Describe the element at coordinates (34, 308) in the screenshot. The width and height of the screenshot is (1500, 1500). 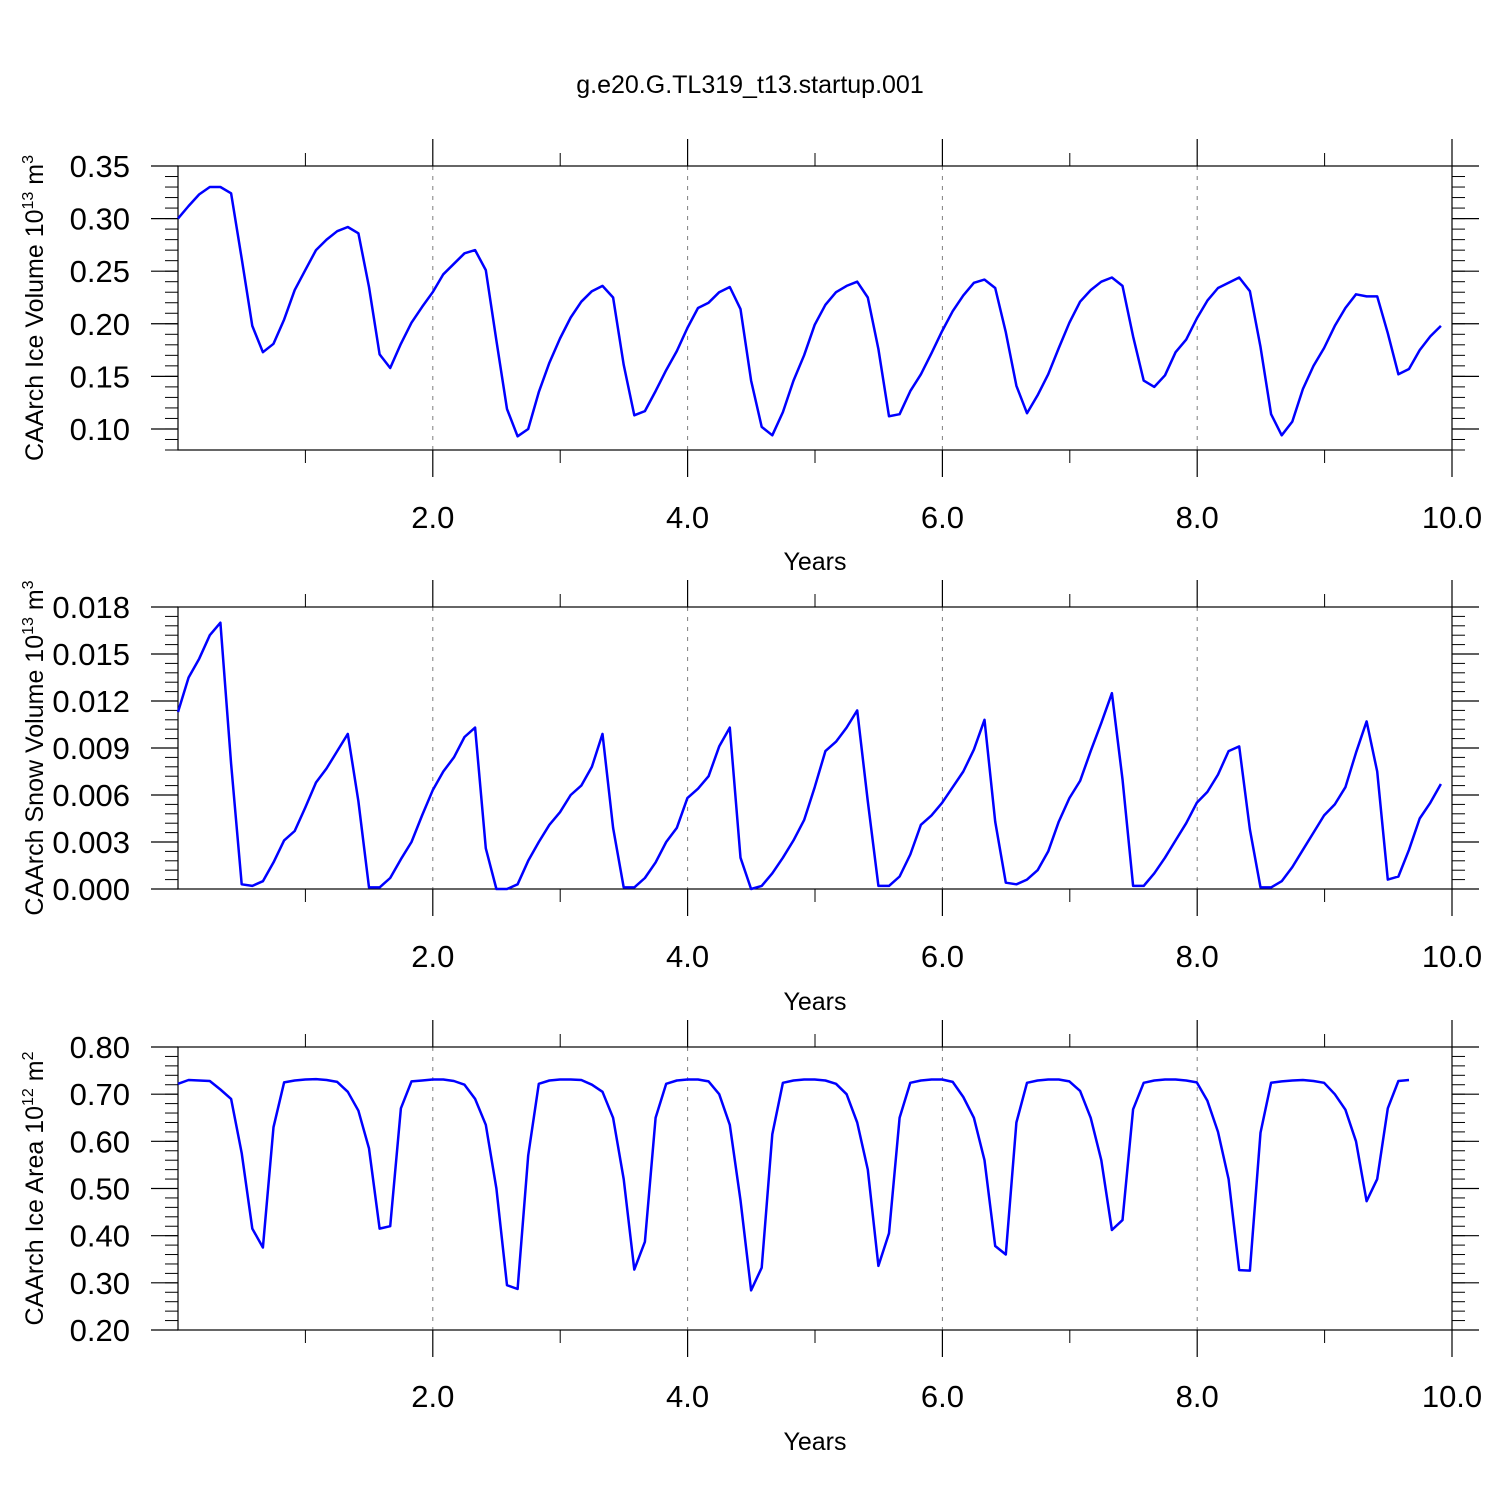
I see `y-axis-label: CAArch Ice Volume 1013 m3` at that location.